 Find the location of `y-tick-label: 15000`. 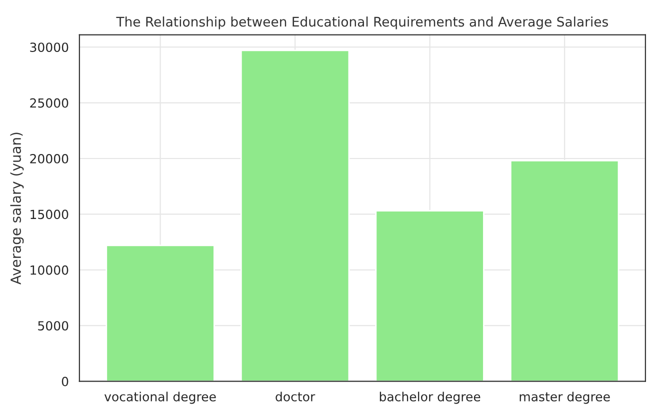

y-tick-label: 15000 is located at coordinates (49, 215).